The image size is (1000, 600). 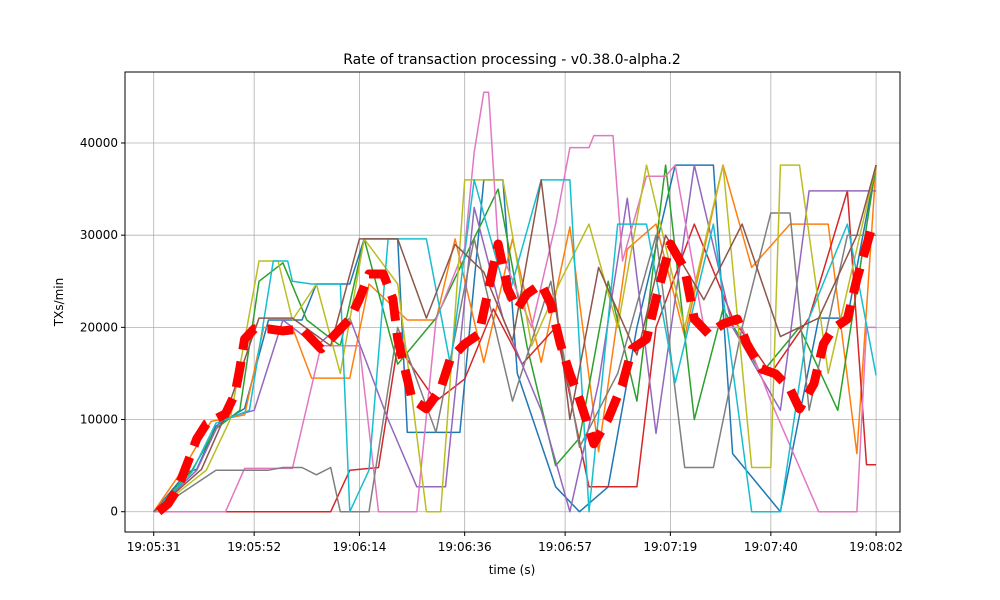 I want to click on x-tick-label: 19:08:02, so click(x=876, y=547).